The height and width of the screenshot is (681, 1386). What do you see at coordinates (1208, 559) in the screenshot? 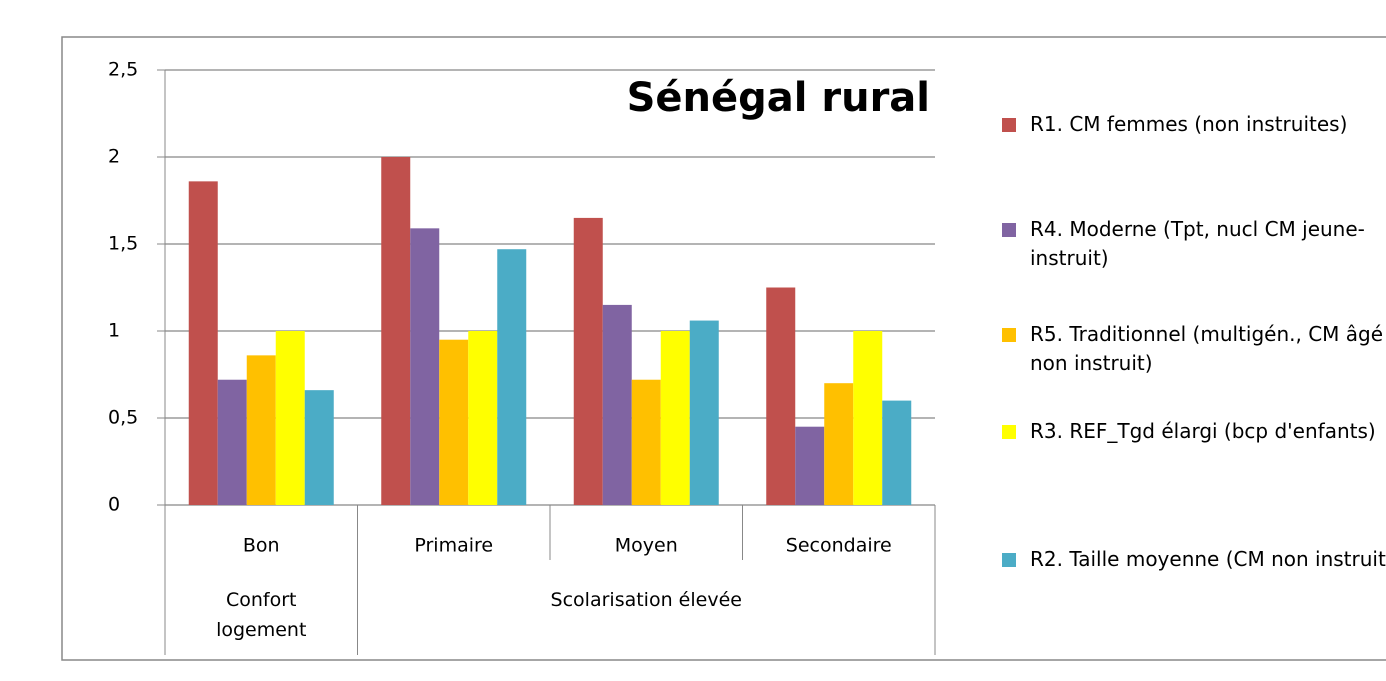
I see `legend-label: R2. Taille moyenne (CM non instruit)` at bounding box center [1208, 559].